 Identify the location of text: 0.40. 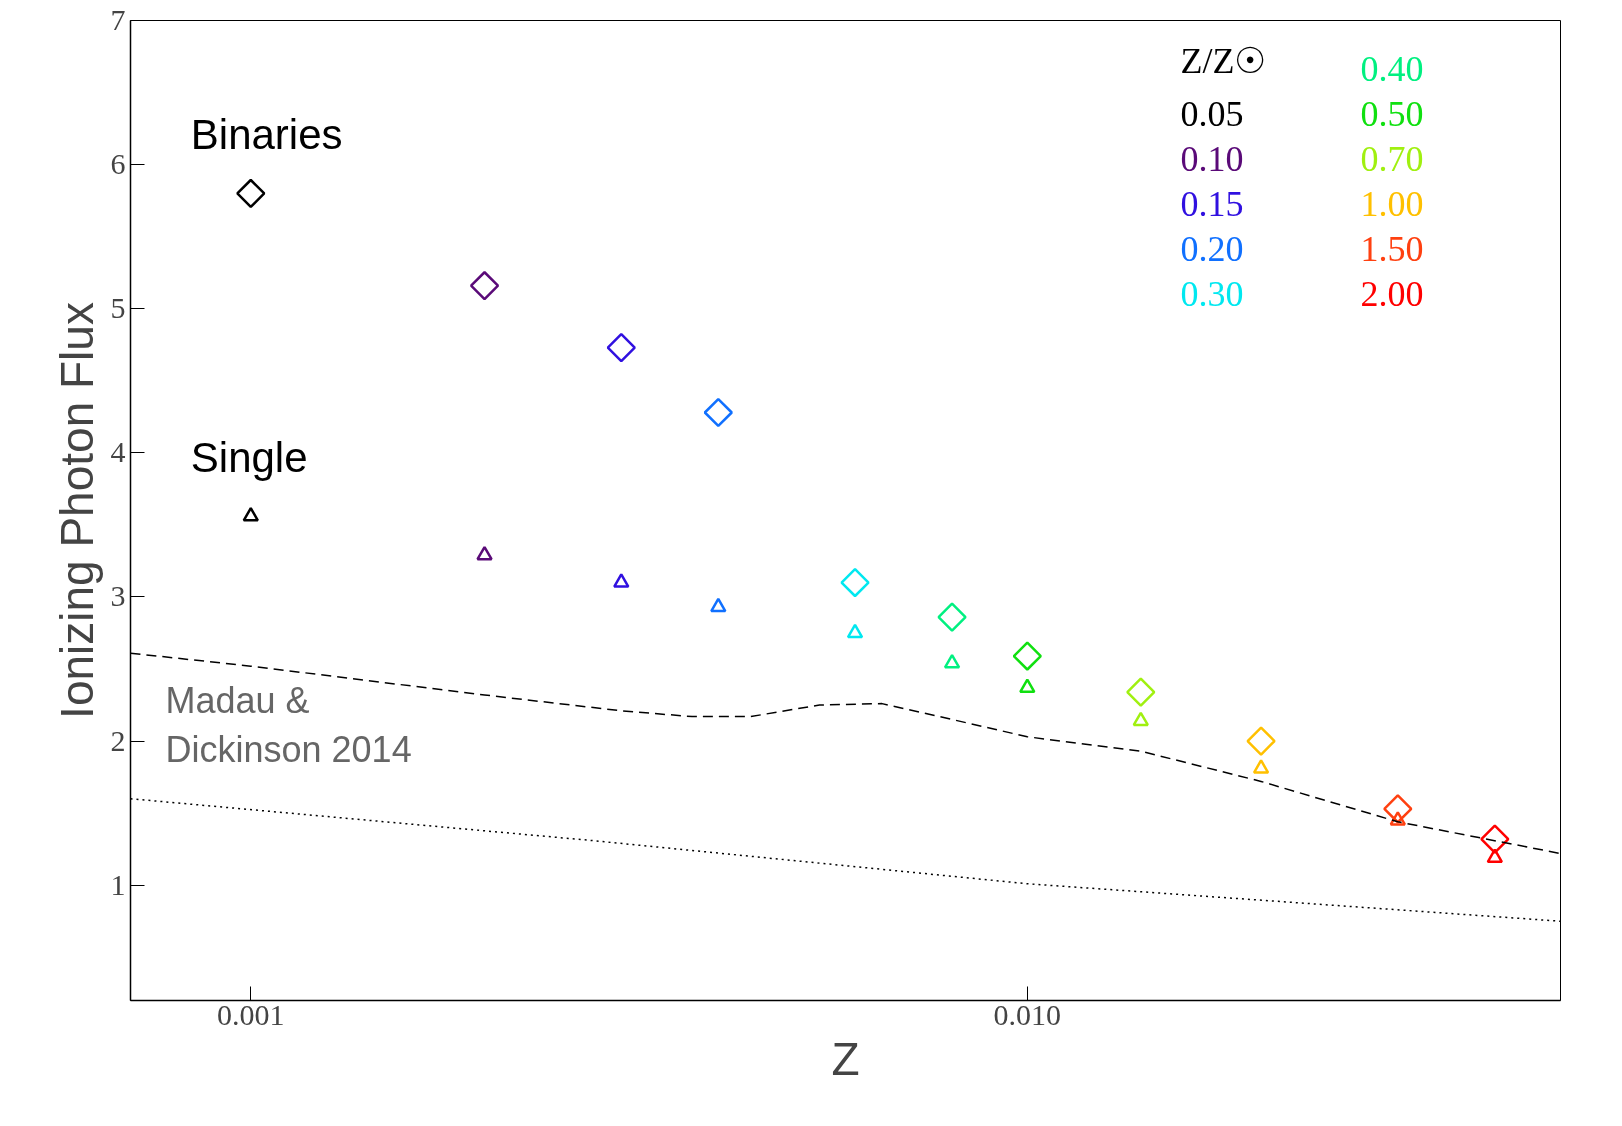
(1392, 68).